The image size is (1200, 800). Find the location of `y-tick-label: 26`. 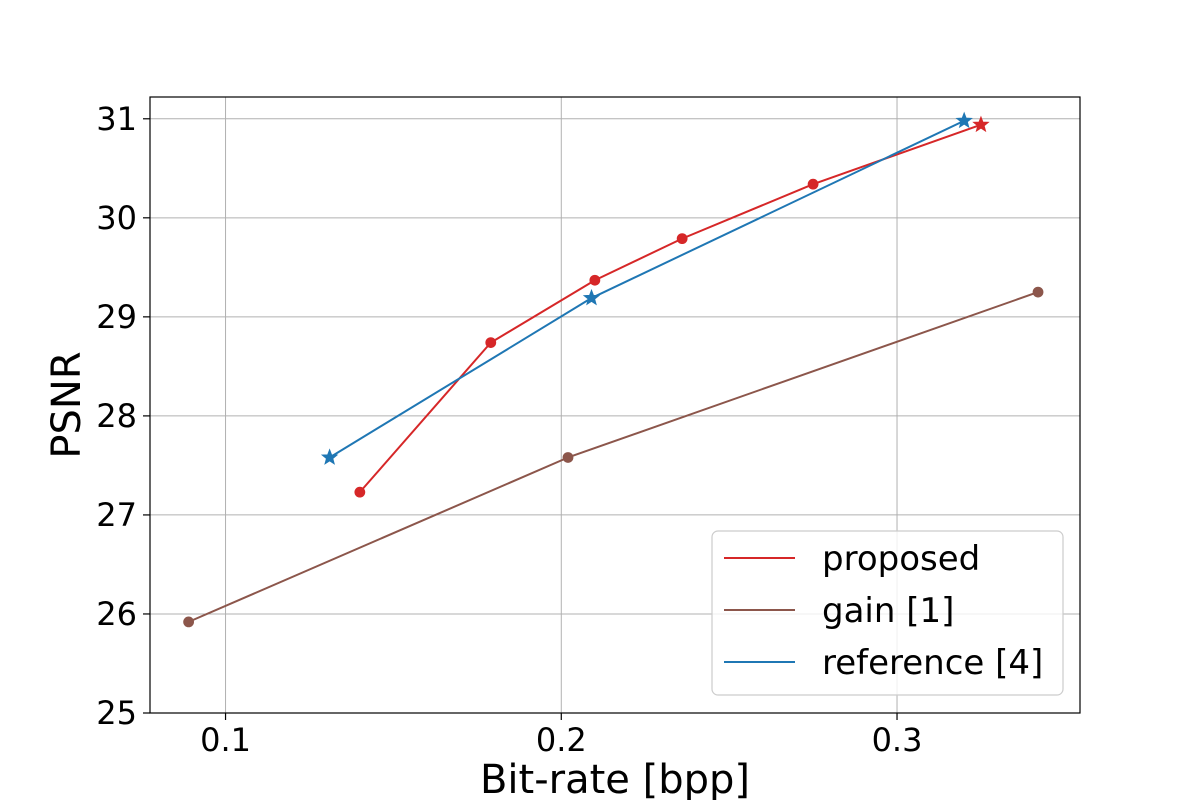

y-tick-label: 26 is located at coordinates (116, 614).